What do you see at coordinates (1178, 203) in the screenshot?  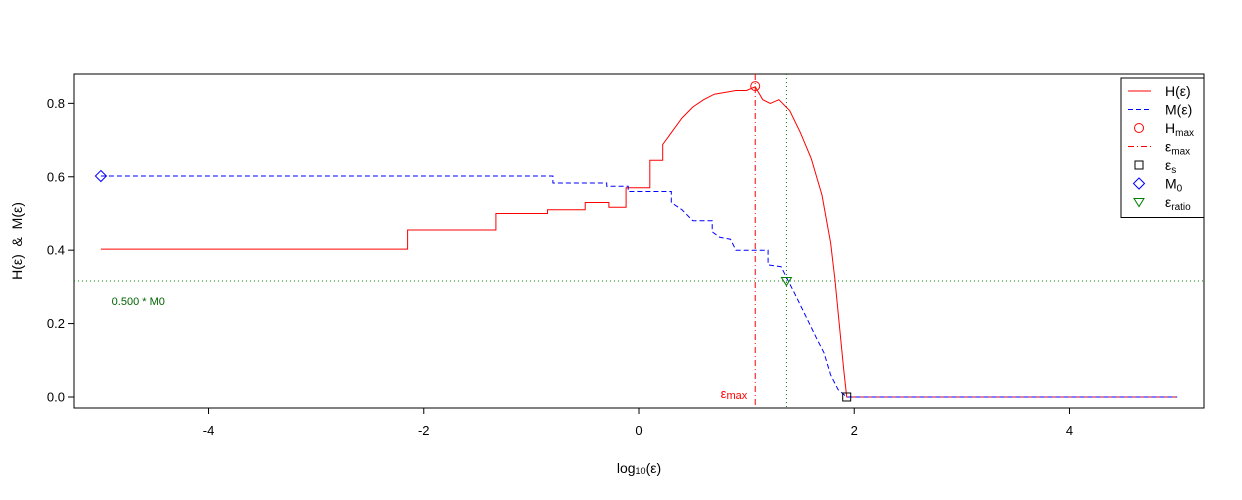 I see `legend-label: εratio` at bounding box center [1178, 203].